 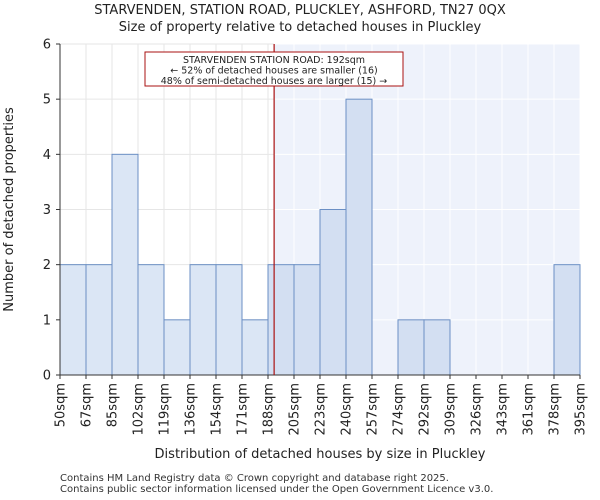 What do you see at coordinates (139, 409) in the screenshot?
I see `x-tick-label: 102sqm` at bounding box center [139, 409].